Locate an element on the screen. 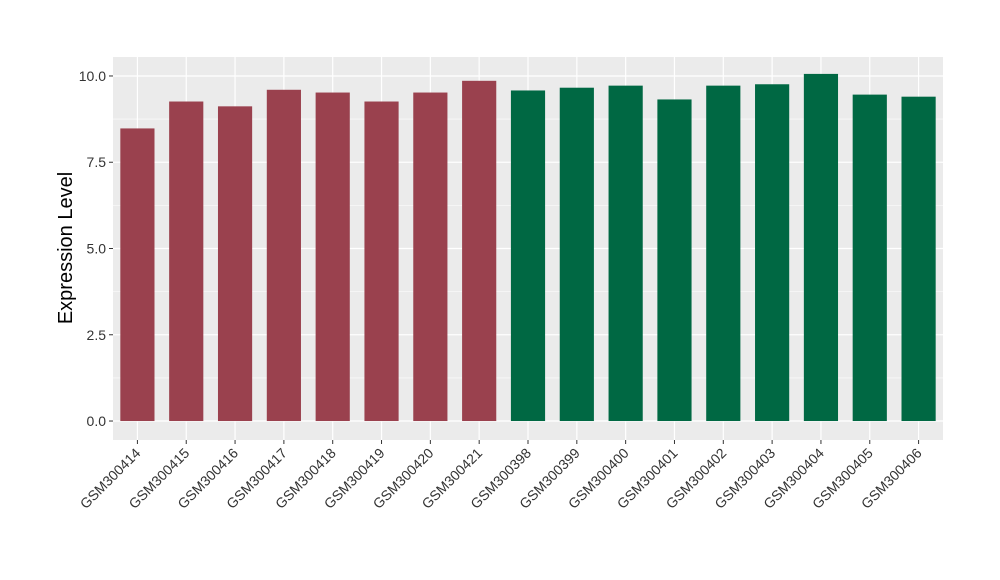  bar-gsm300406 is located at coordinates (918, 259).